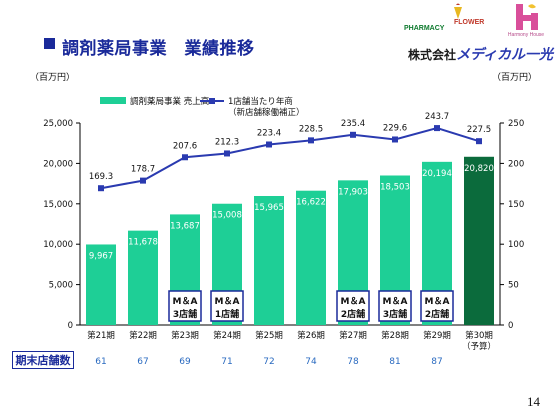 This screenshot has height=420, width=560. What do you see at coordinates (437, 174) in the screenshot?
I see `sales-bar-label: 20,194` at bounding box center [437, 174].